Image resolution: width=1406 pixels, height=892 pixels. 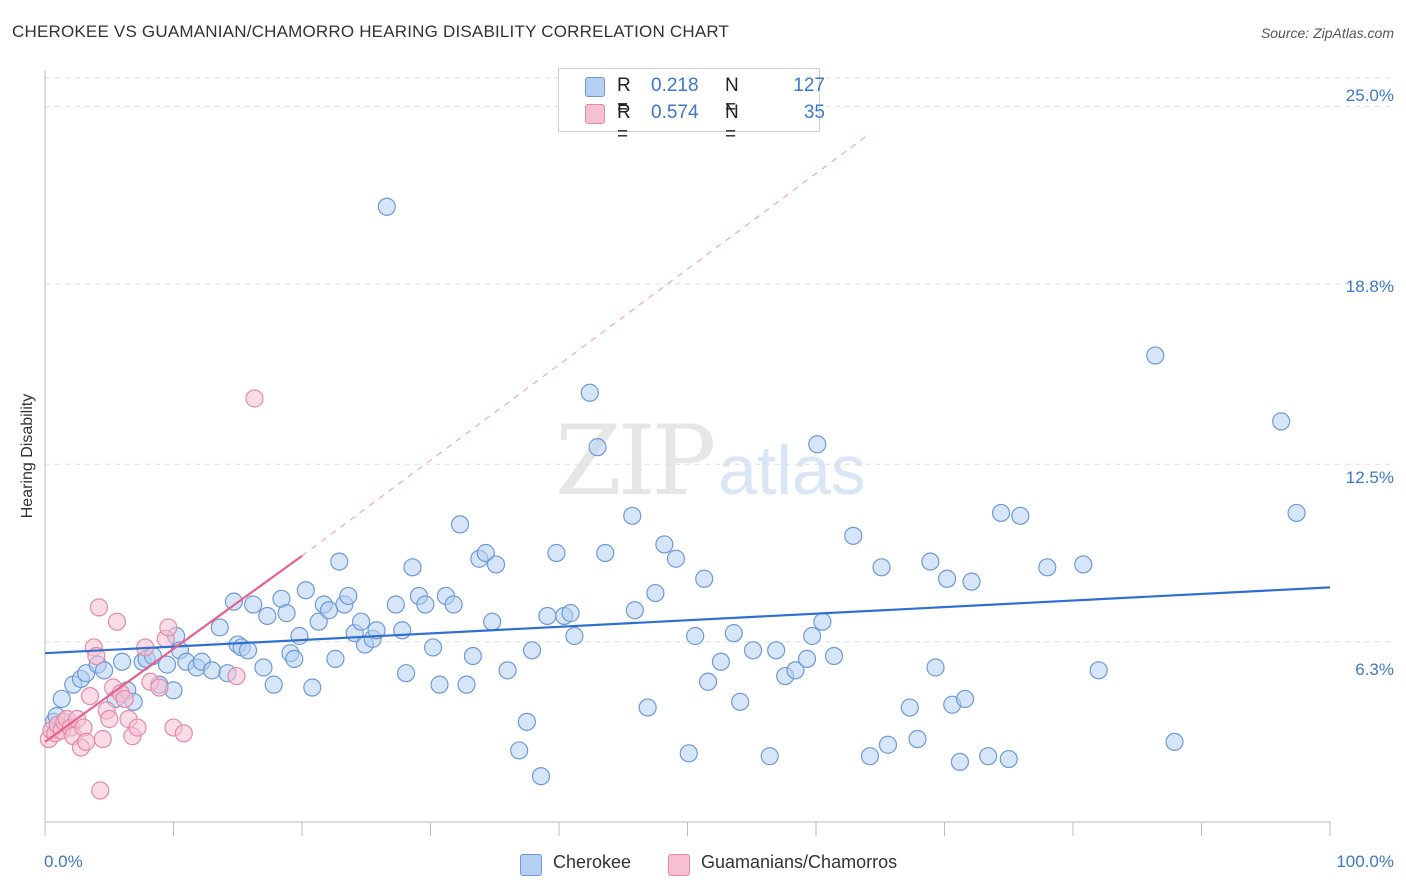 What do you see at coordinates (675, 85) in the screenshot?
I see `r-value: 0.218` at bounding box center [675, 85].